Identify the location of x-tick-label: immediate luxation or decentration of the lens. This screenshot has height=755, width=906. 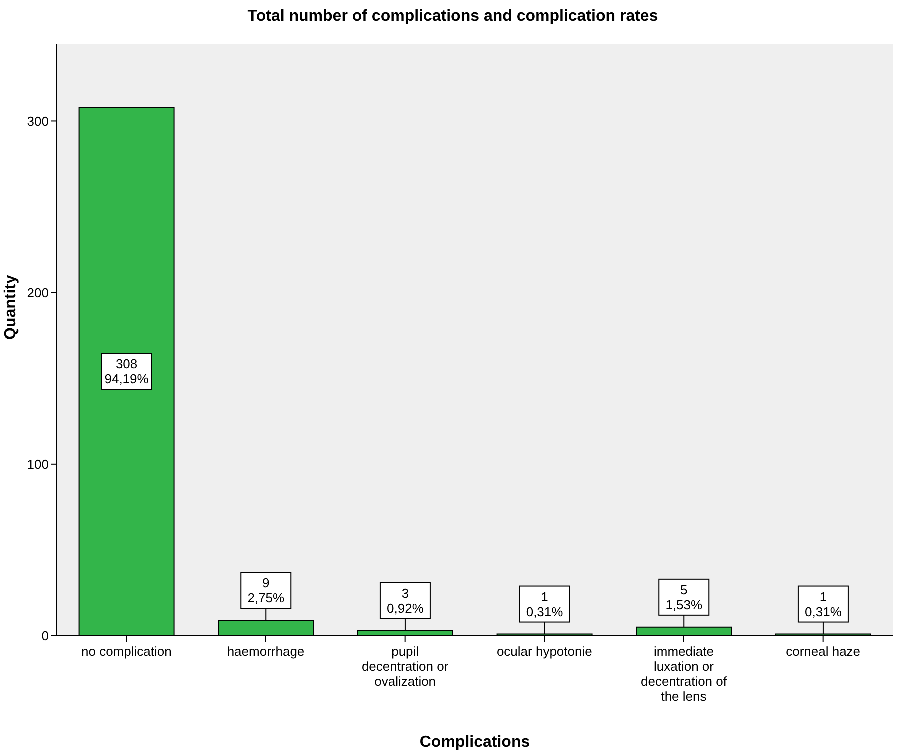
(684, 674).